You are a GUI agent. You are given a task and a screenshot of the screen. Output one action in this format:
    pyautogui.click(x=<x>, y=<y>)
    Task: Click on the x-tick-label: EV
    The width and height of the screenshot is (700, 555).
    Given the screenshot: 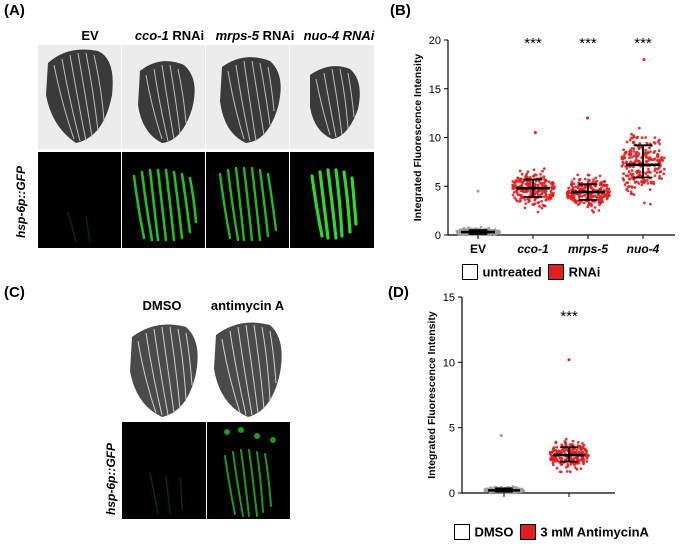 What is the action you would take?
    pyautogui.click(x=478, y=249)
    